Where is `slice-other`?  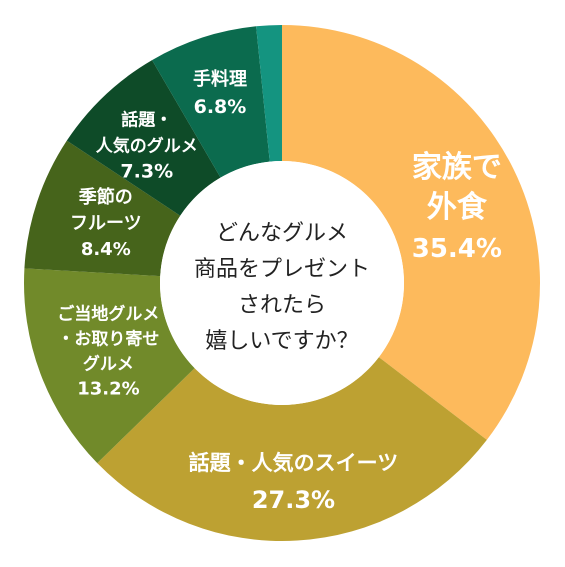
slice-other is located at coordinates (269, 93).